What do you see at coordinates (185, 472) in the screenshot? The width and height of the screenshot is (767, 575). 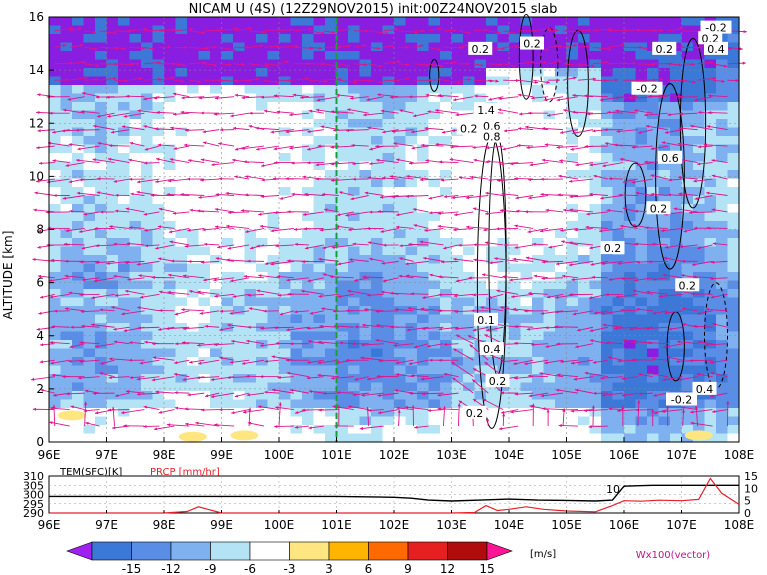 I see `legend-precipitation: PRCP [mm/hr]` at bounding box center [185, 472].